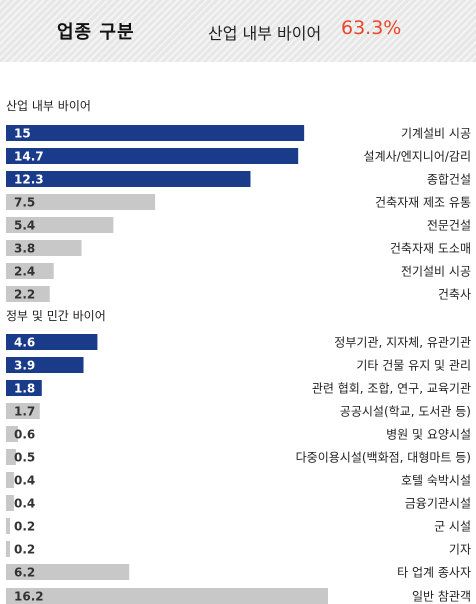 This screenshot has height=604, width=476. I want to click on section-title: 산업 내부 바이어, so click(48, 106).